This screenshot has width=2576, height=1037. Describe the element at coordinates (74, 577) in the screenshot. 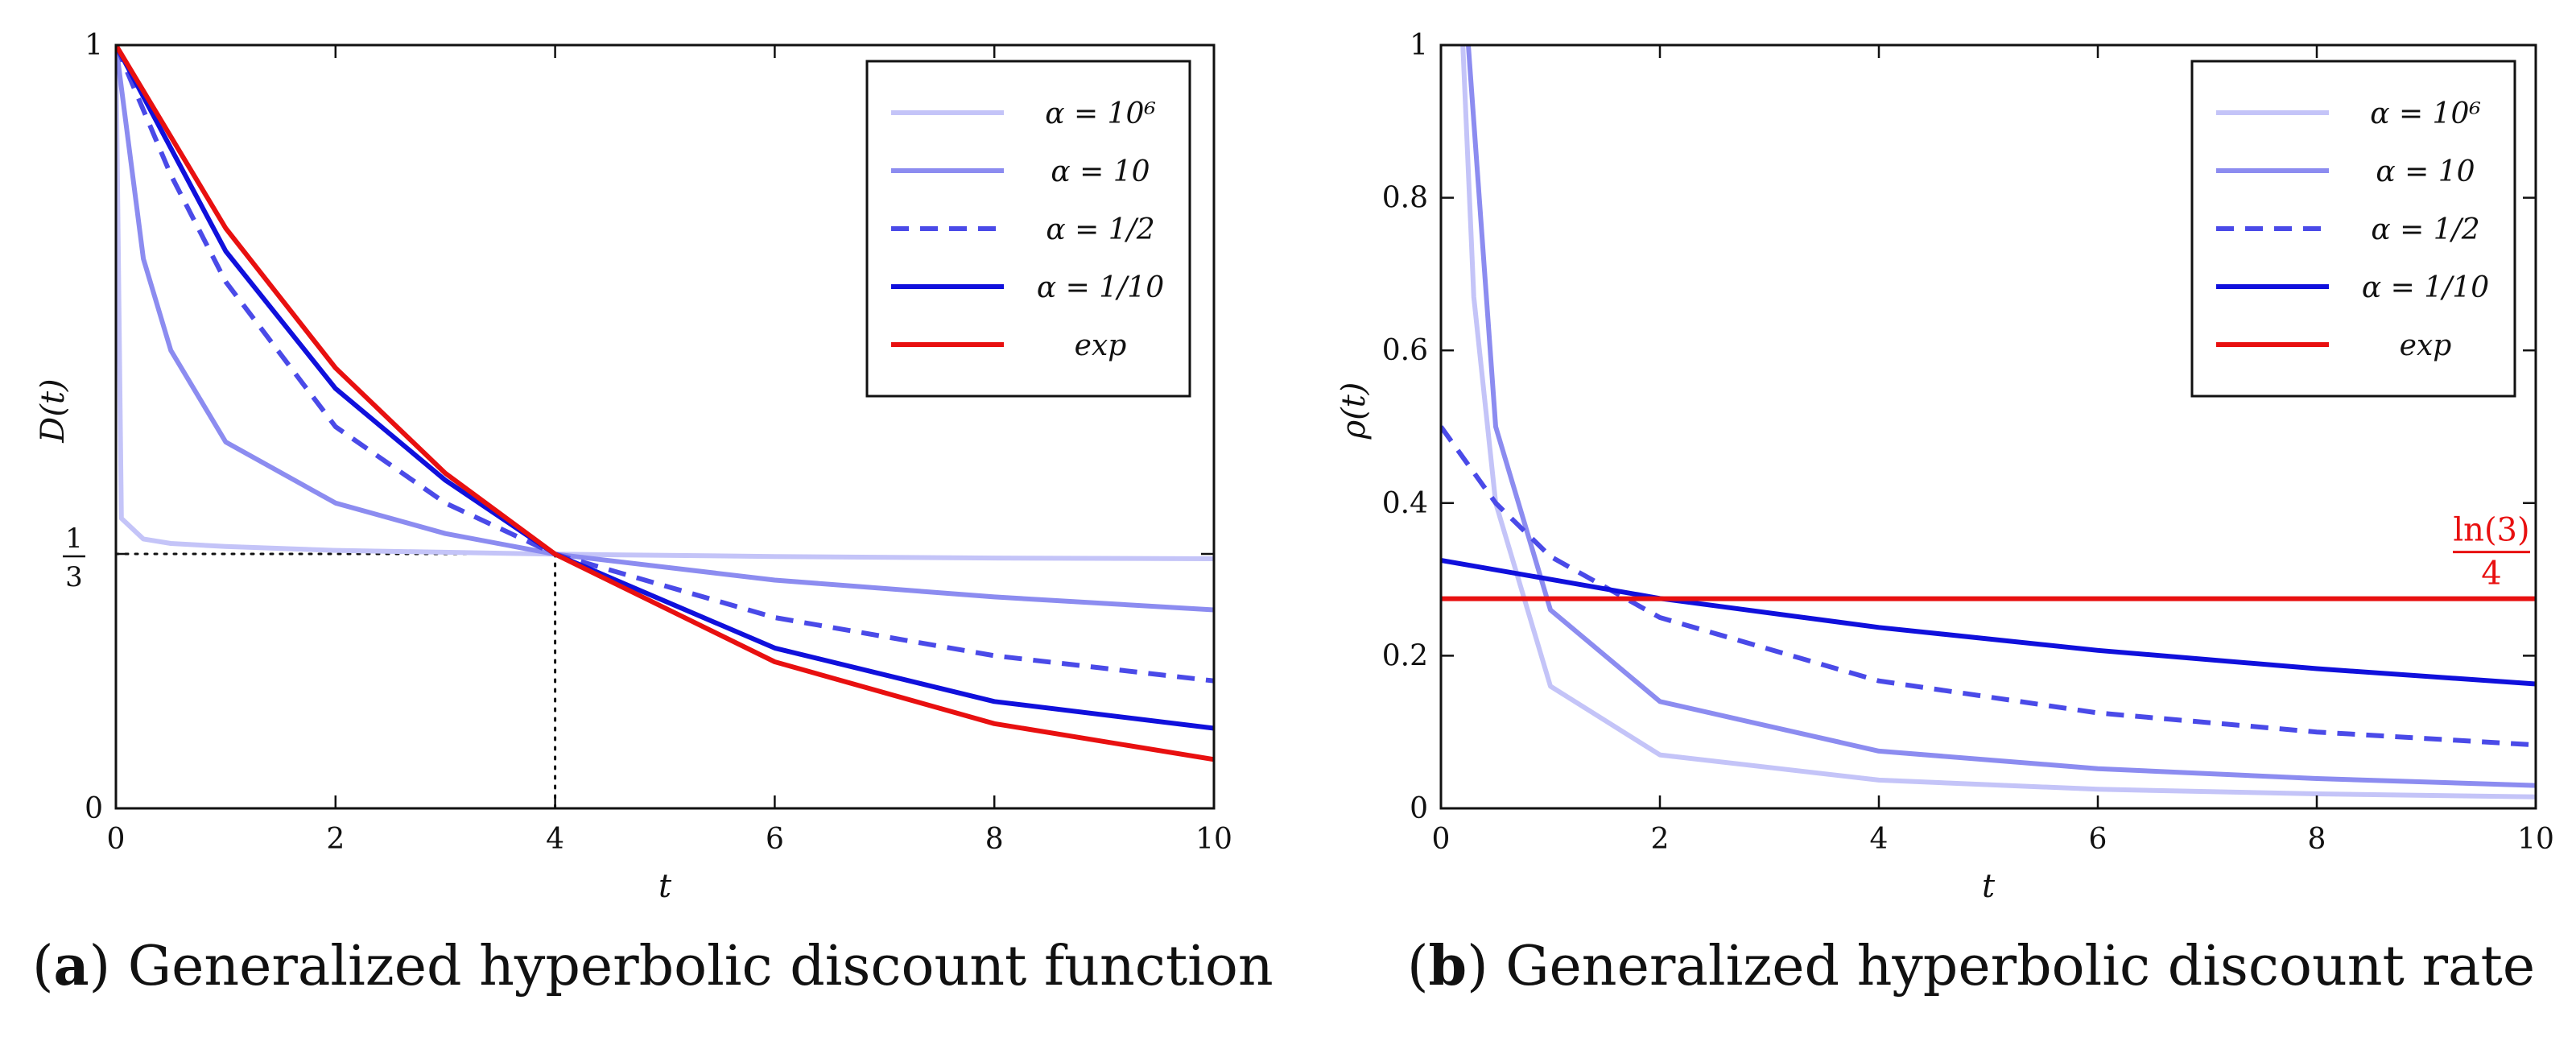

I see `y-tick-label-1-den: 3` at that location.